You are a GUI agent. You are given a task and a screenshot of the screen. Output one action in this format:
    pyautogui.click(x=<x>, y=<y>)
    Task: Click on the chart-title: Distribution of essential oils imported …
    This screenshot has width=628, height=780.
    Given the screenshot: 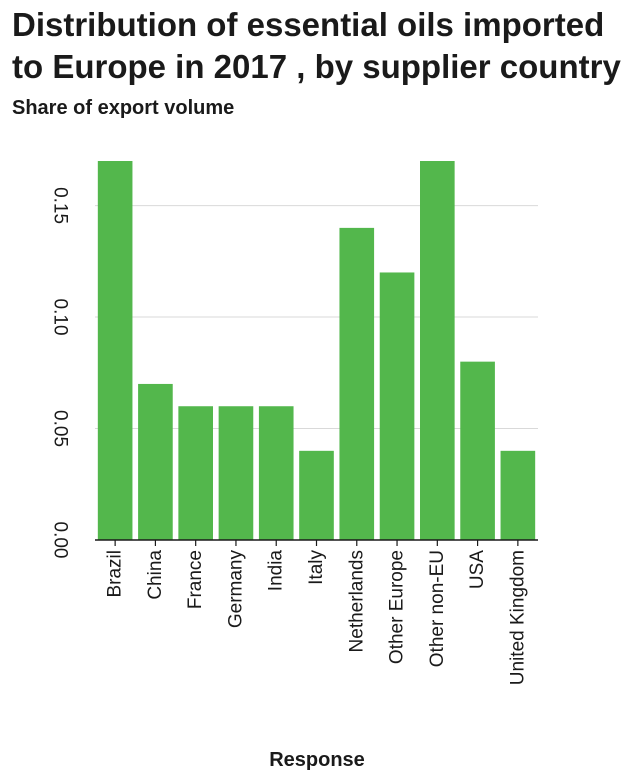 What is the action you would take?
    pyautogui.click(x=316, y=45)
    